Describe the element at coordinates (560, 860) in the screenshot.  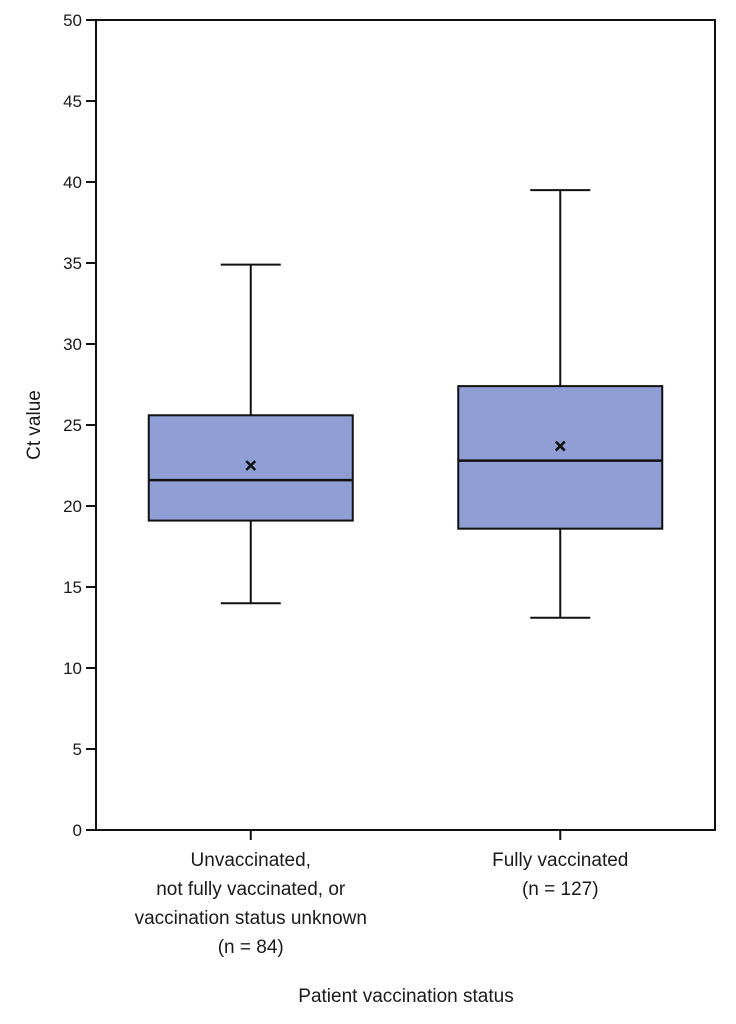
I see `x-category-label-line: Fully vaccinated` at that location.